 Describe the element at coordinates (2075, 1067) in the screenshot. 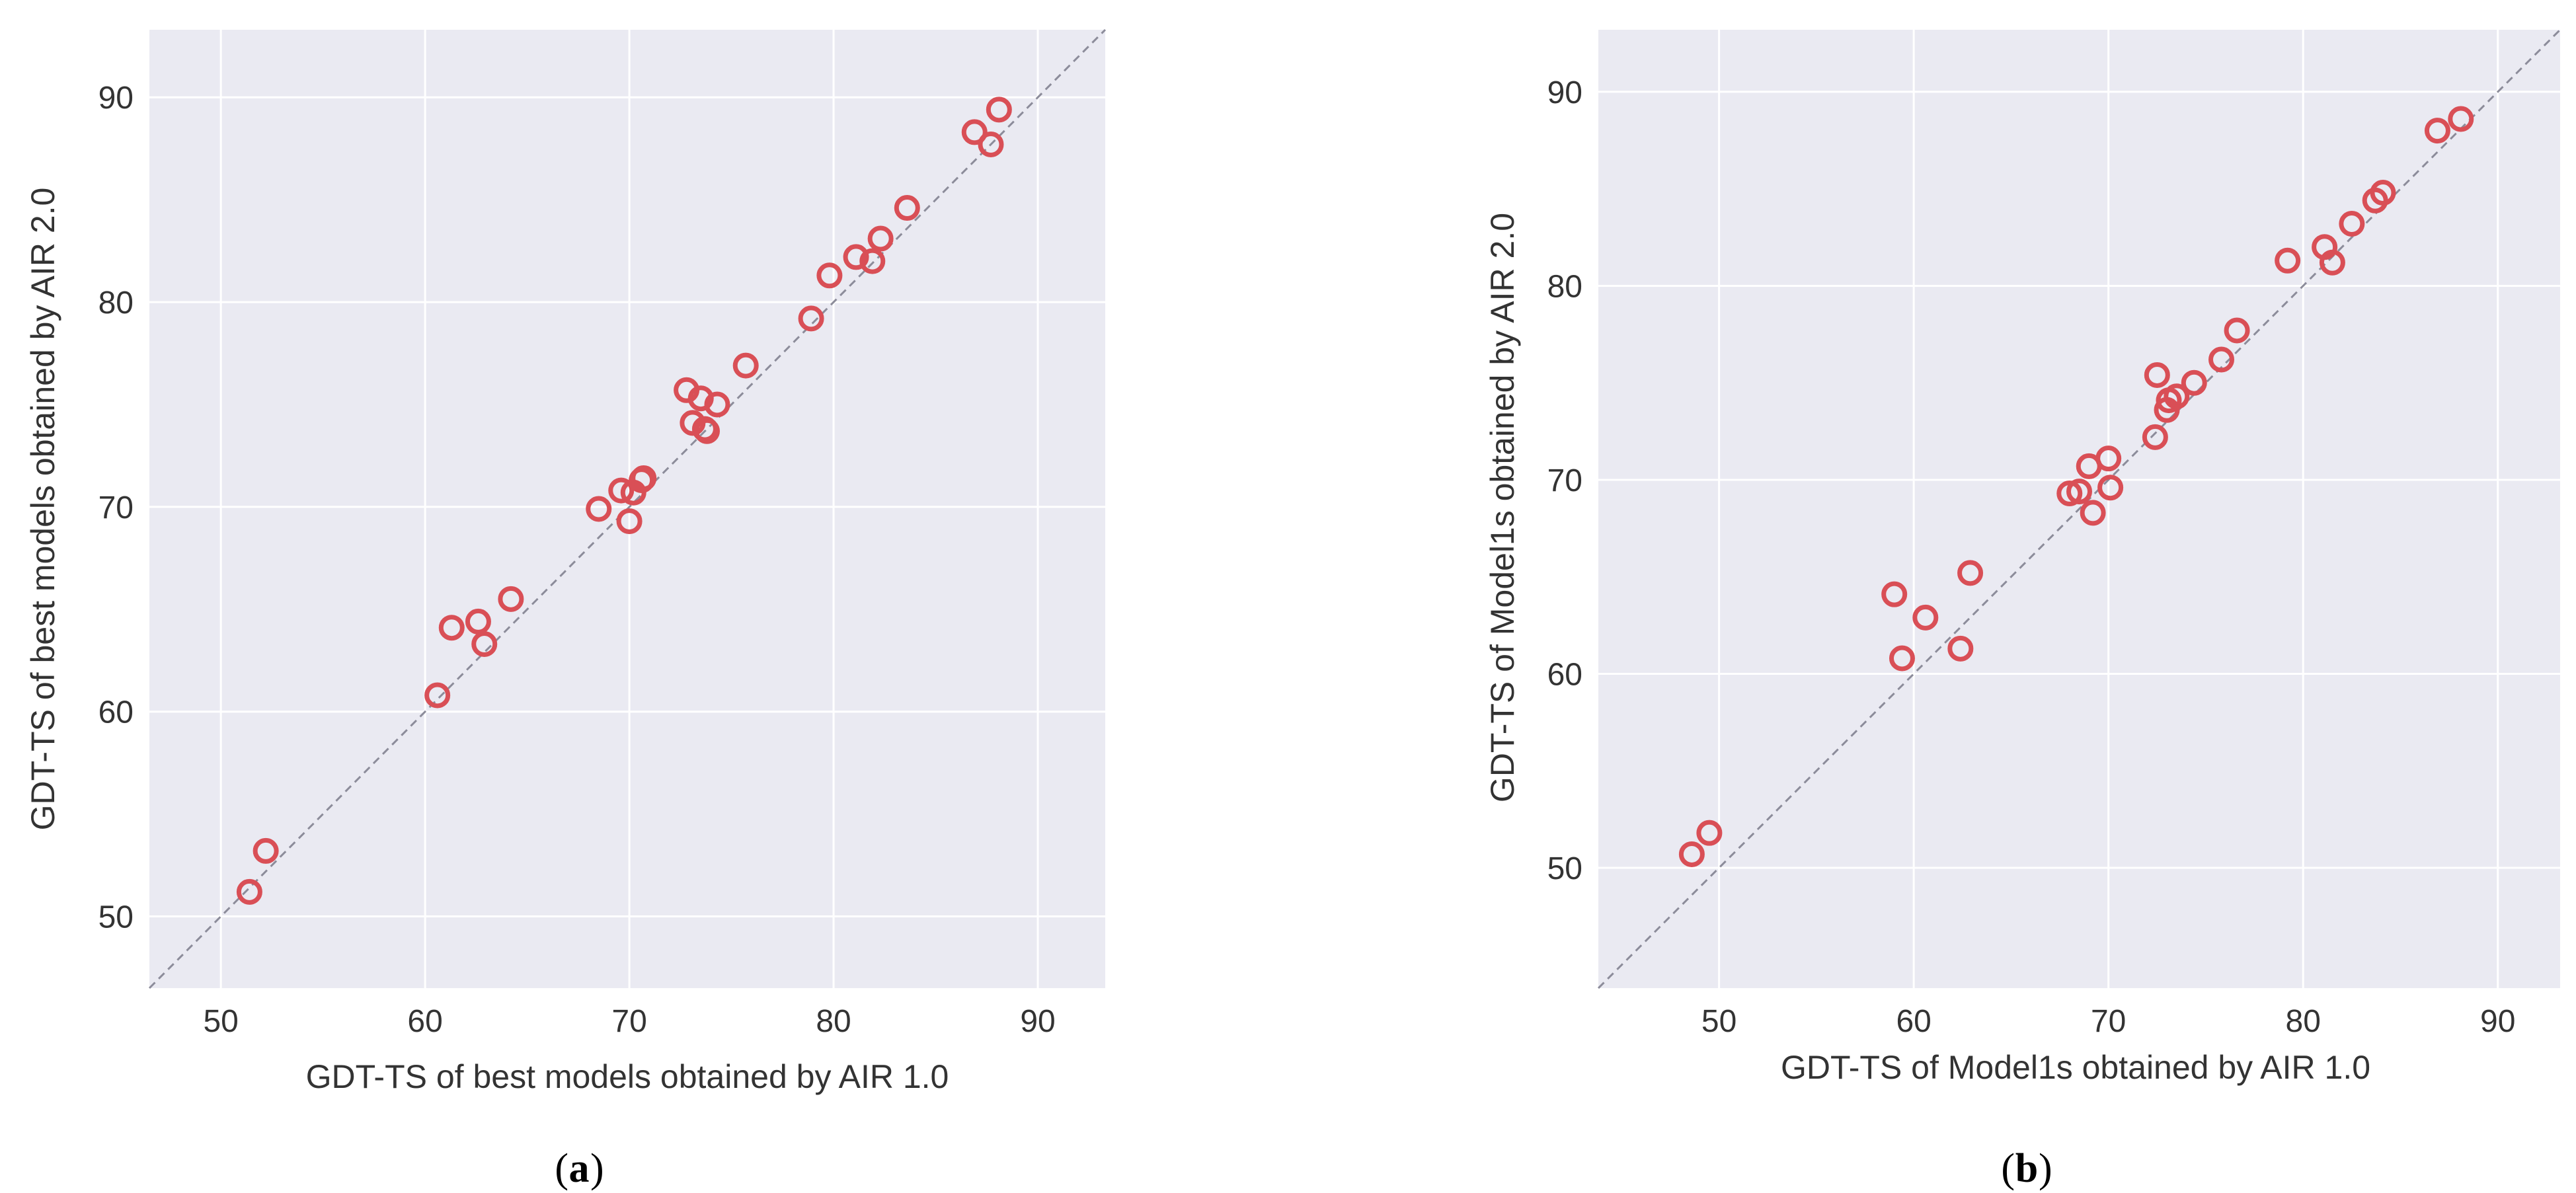

I see `x-axis-label-b: GDT-TS of Model1s obtained by AIR 1.0` at that location.